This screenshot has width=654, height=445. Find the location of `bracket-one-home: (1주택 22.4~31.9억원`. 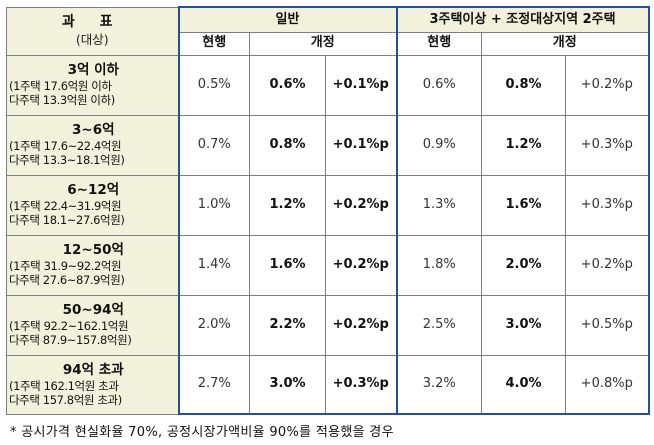

bracket-one-home: (1주택 22.4~31.9억원 is located at coordinates (65, 206).